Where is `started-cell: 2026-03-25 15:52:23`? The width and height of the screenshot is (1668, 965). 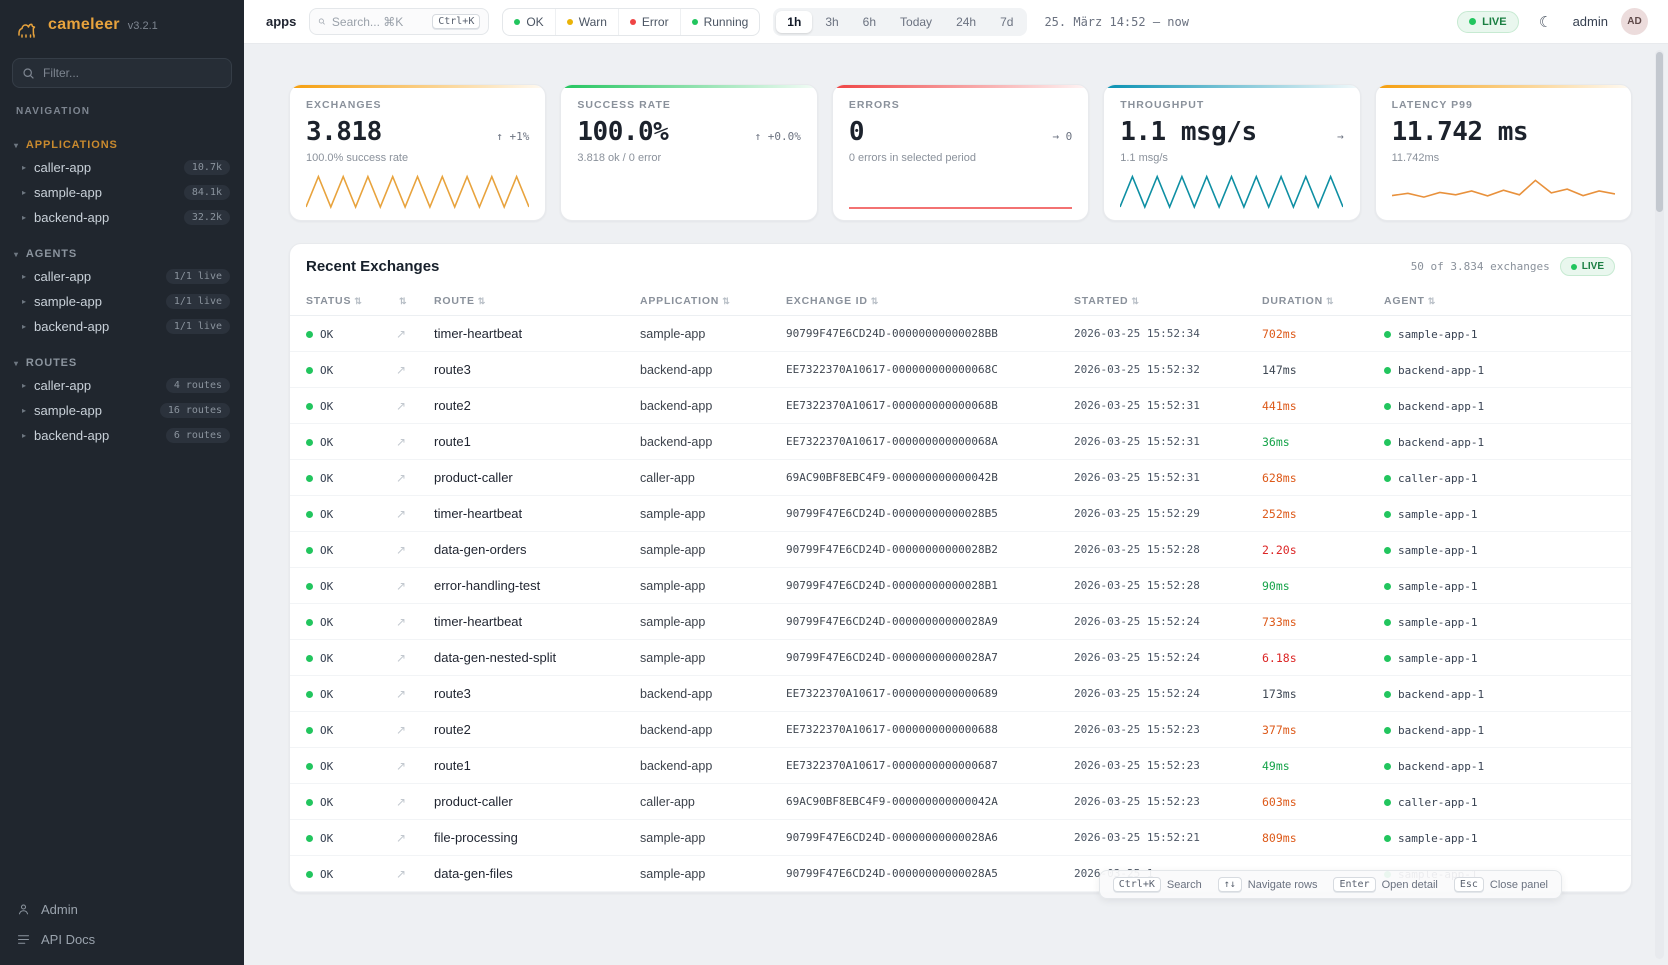 started-cell: 2026-03-25 15:52:23 is located at coordinates (1158, 765).